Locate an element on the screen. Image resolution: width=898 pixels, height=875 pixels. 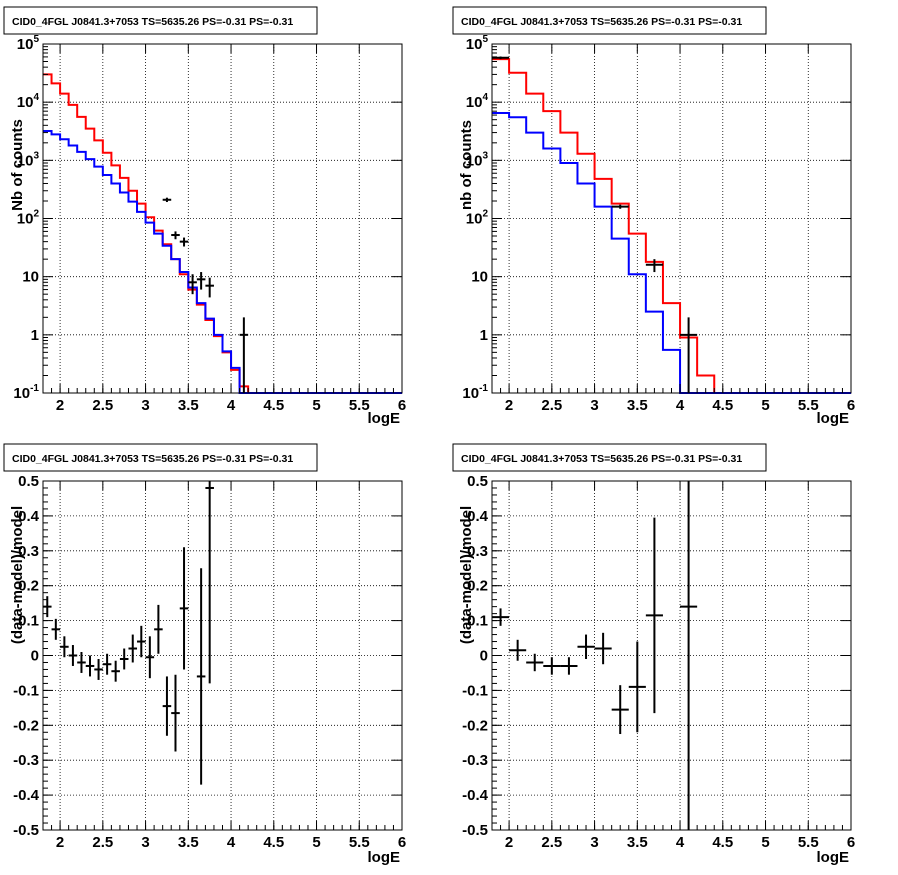
y-tick-label: -0.2 is located at coordinates (475, 725).